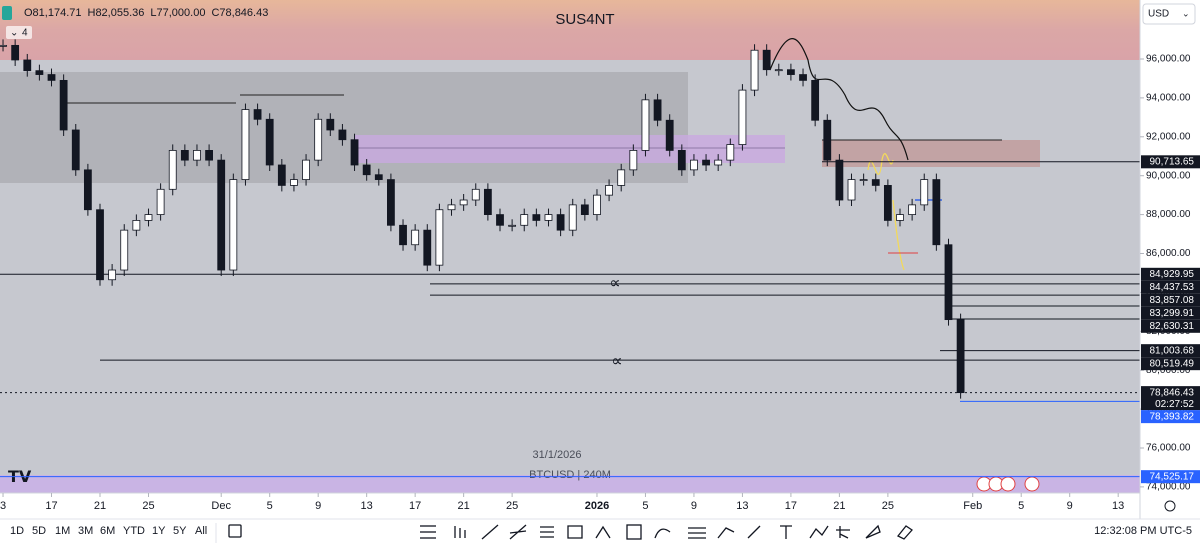 The width and height of the screenshot is (1200, 547). What do you see at coordinates (17, 531) in the screenshot?
I see `range-button: 1D` at bounding box center [17, 531].